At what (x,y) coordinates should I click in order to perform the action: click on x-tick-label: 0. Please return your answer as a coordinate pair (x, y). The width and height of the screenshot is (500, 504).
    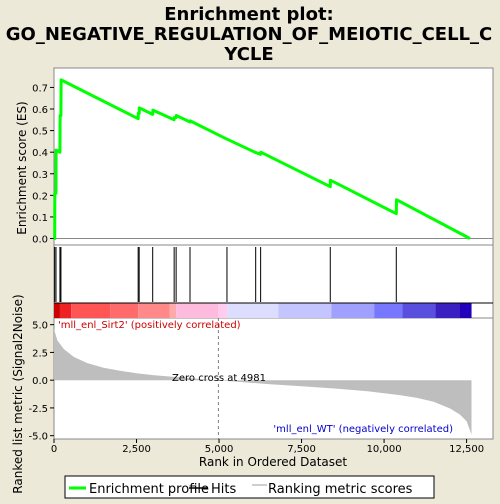
    Looking at the image, I should click on (54, 449).